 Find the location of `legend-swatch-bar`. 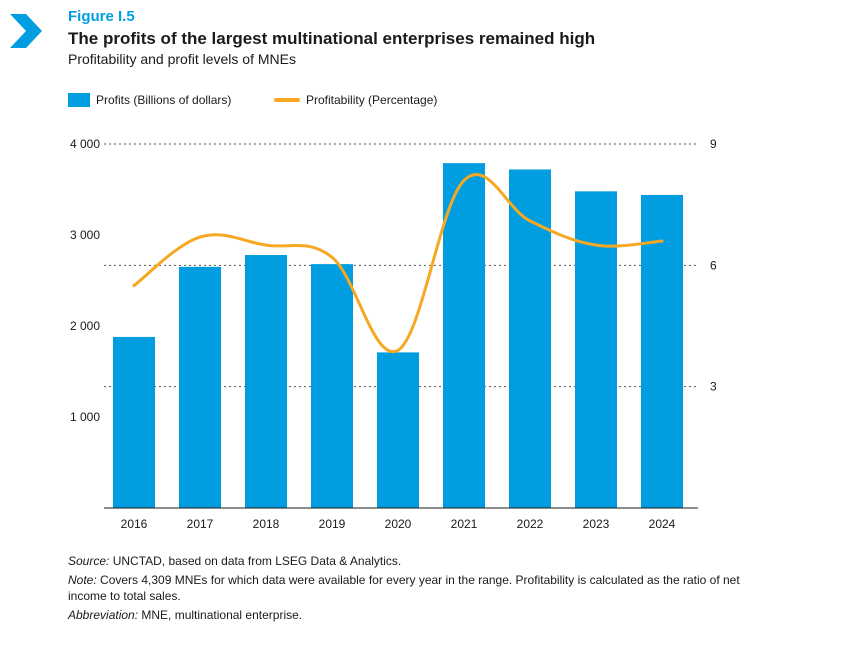

legend-swatch-bar is located at coordinates (79, 100).